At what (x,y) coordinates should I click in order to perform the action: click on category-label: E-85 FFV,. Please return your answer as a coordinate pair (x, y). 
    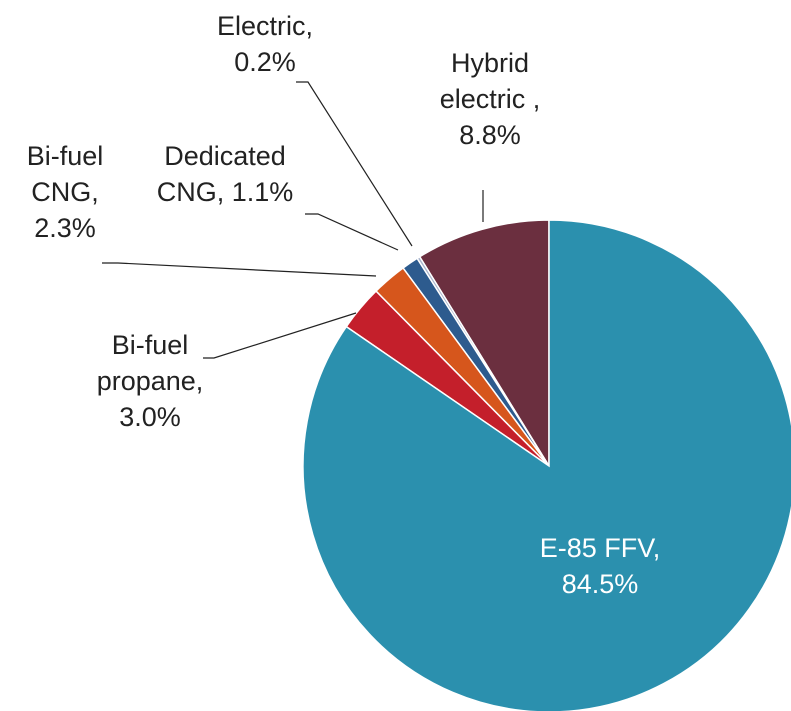
    Looking at the image, I should click on (600, 548).